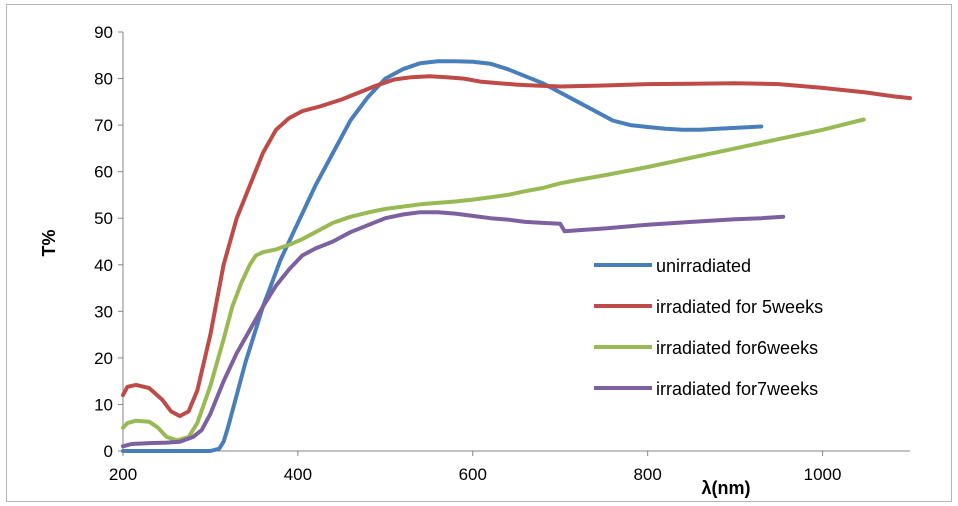 Image resolution: width=958 pixels, height=506 pixels. I want to click on y-tick-label: 10, so click(103, 404).